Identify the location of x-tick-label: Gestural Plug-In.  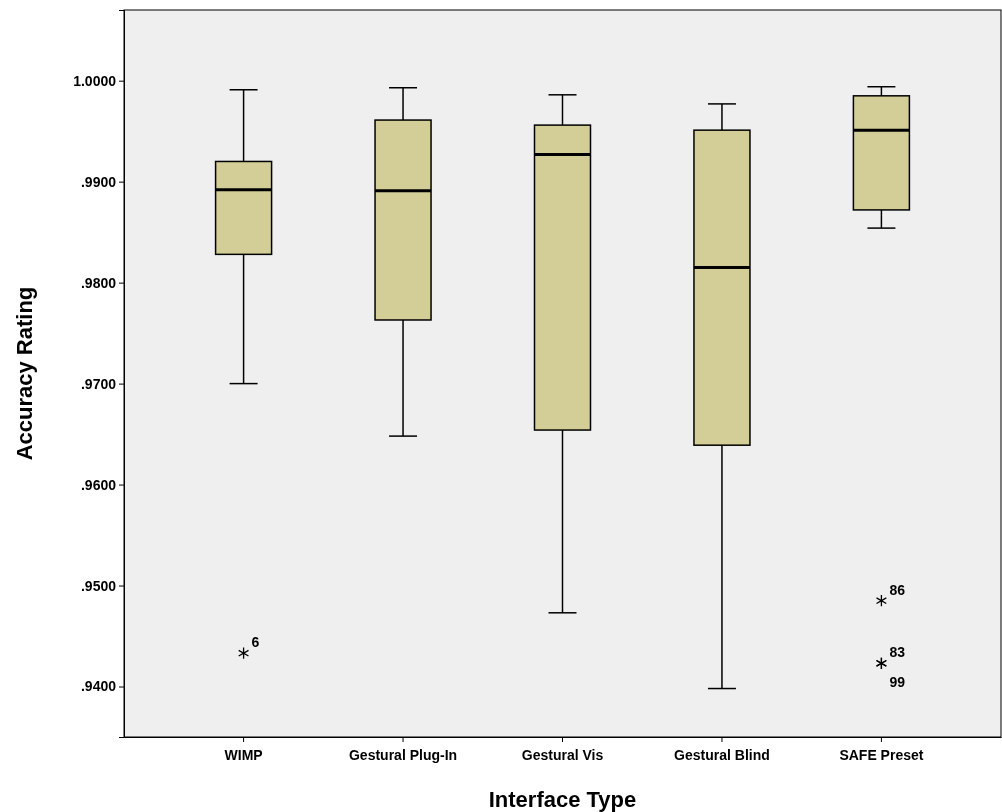
(403, 755).